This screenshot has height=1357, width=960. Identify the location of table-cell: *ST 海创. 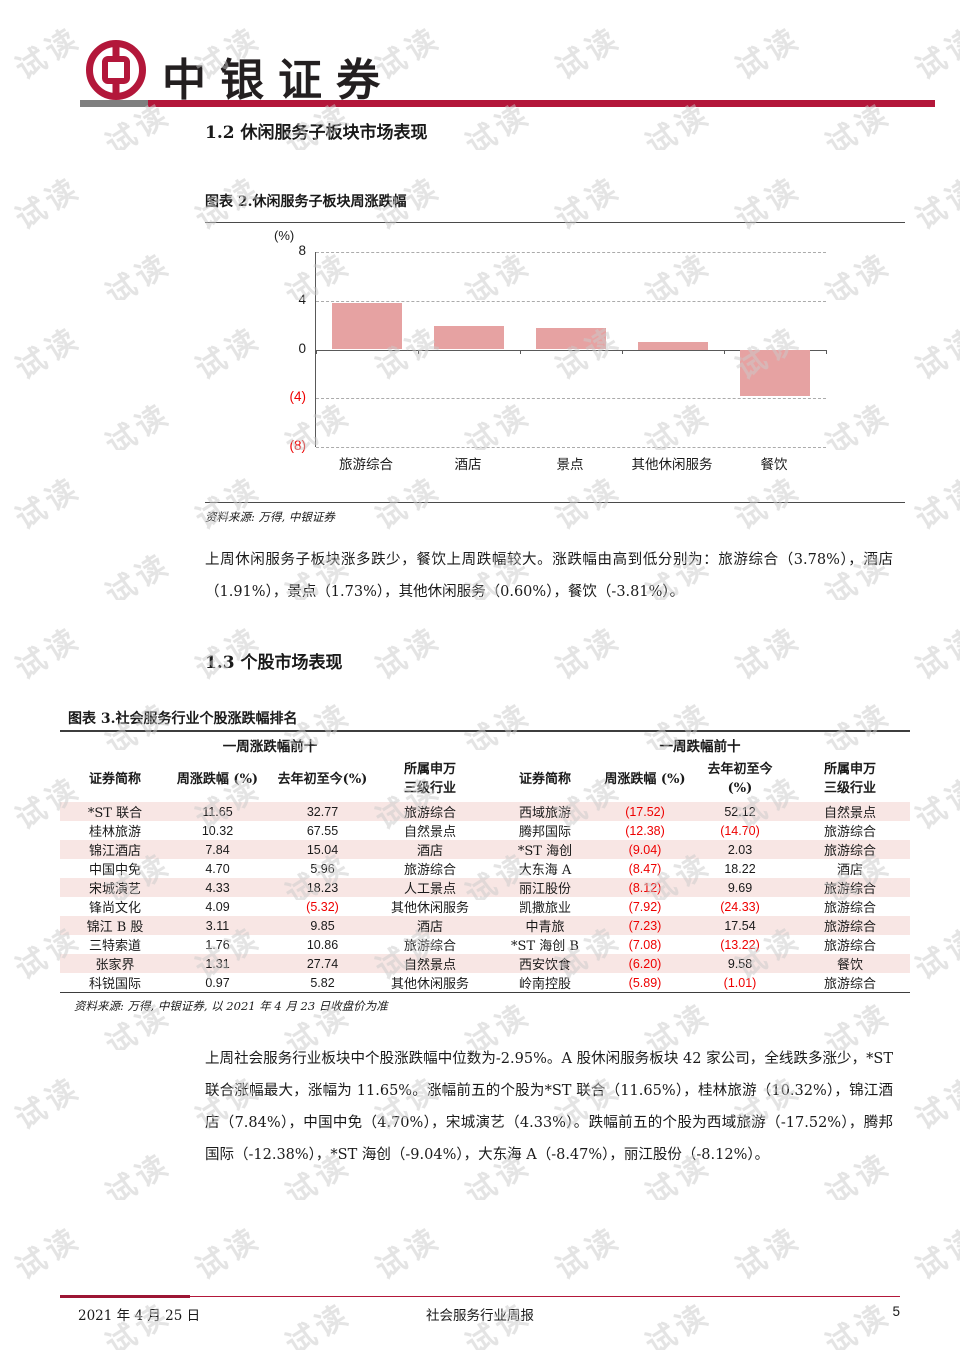
(545, 851).